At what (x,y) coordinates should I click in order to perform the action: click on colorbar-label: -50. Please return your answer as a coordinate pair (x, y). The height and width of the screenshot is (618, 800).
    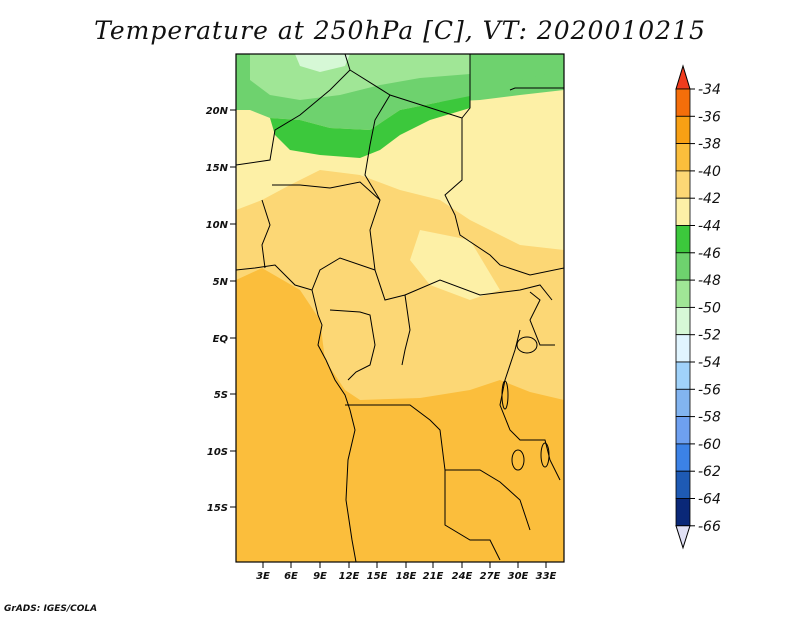
    Looking at the image, I should click on (709, 308).